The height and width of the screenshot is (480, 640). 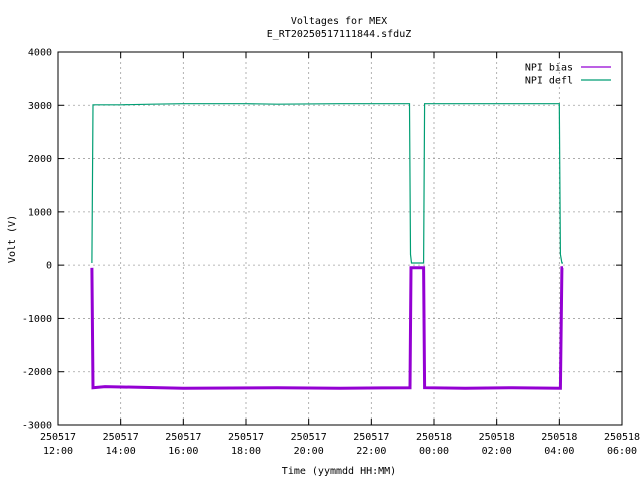 What do you see at coordinates (371, 451) in the screenshot?
I see `x-tick-time: 22:00` at bounding box center [371, 451].